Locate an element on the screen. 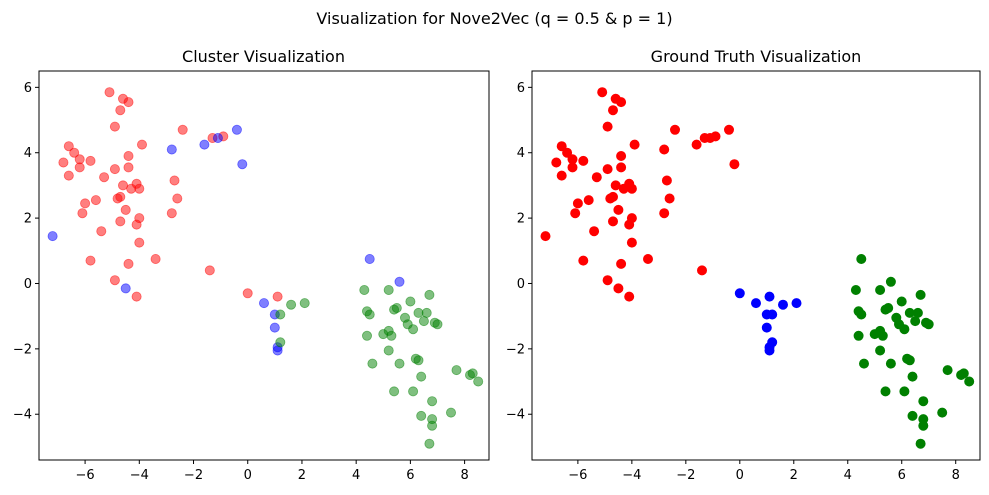 Image resolution: width=989 pixels, height=495 pixels. truth-y-tick-label: 0 is located at coordinates (521, 284).